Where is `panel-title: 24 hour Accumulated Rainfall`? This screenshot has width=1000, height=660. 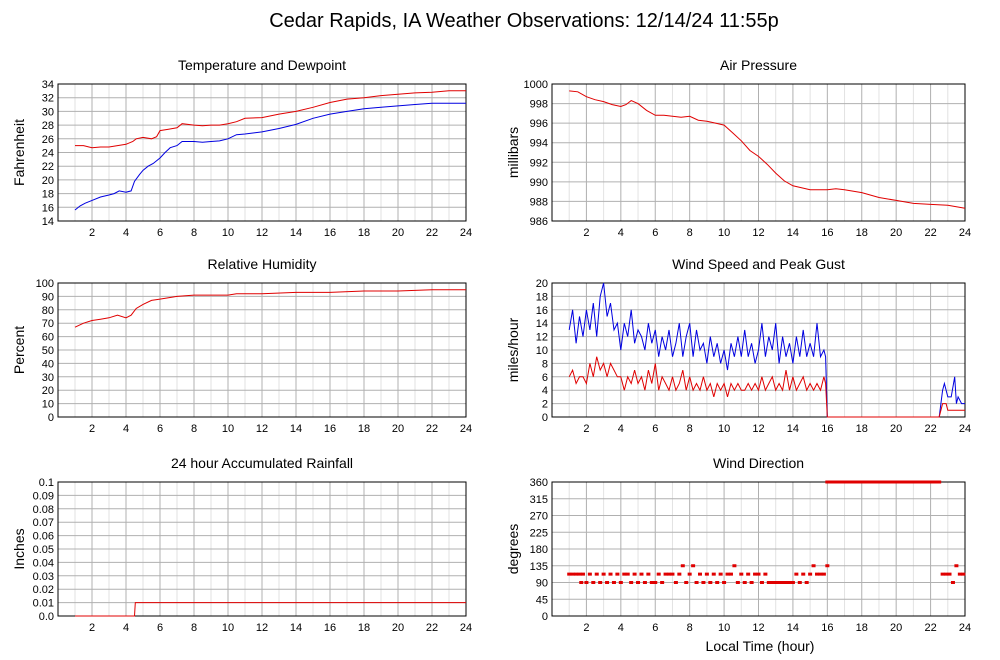 panel-title: 24 hour Accumulated Rainfall is located at coordinates (262, 463).